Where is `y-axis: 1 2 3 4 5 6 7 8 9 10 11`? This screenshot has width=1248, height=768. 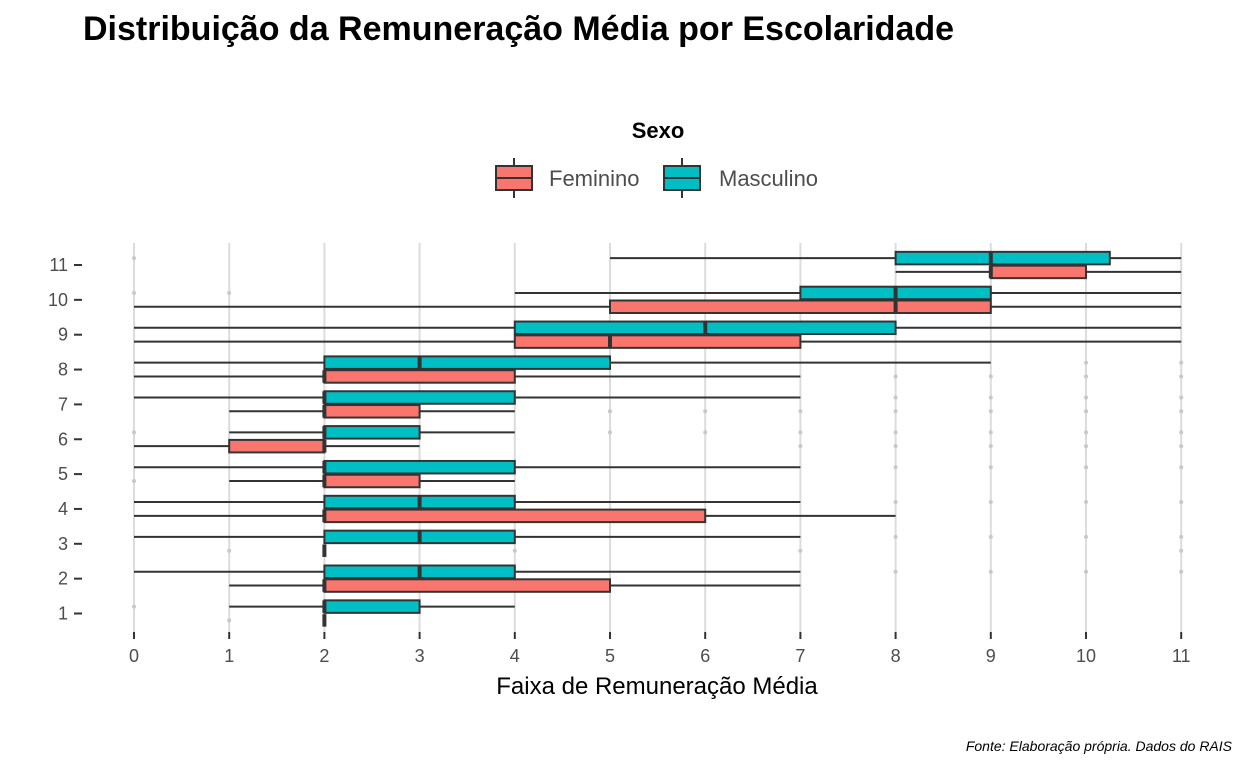
y-axis: 1 2 3 4 5 6 7 8 9 10 11 is located at coordinates (65, 439).